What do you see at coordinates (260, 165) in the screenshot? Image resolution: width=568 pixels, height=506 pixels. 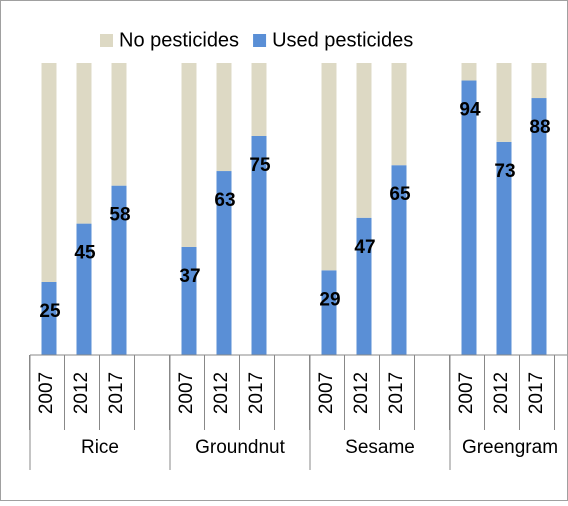 I see `data-label: 75` at bounding box center [260, 165].